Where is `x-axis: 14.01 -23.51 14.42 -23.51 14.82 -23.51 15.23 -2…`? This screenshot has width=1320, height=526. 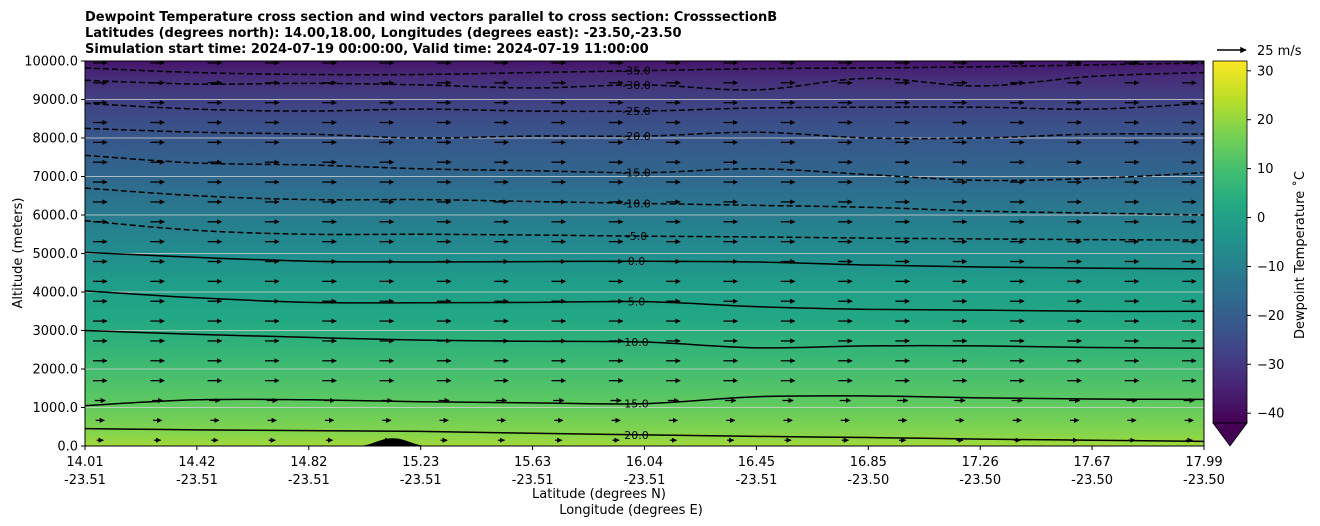
x-axis: 14.01 -23.51 14.42 -23.51 14.82 -23.51 15.23 -2… is located at coordinates (644, 467).